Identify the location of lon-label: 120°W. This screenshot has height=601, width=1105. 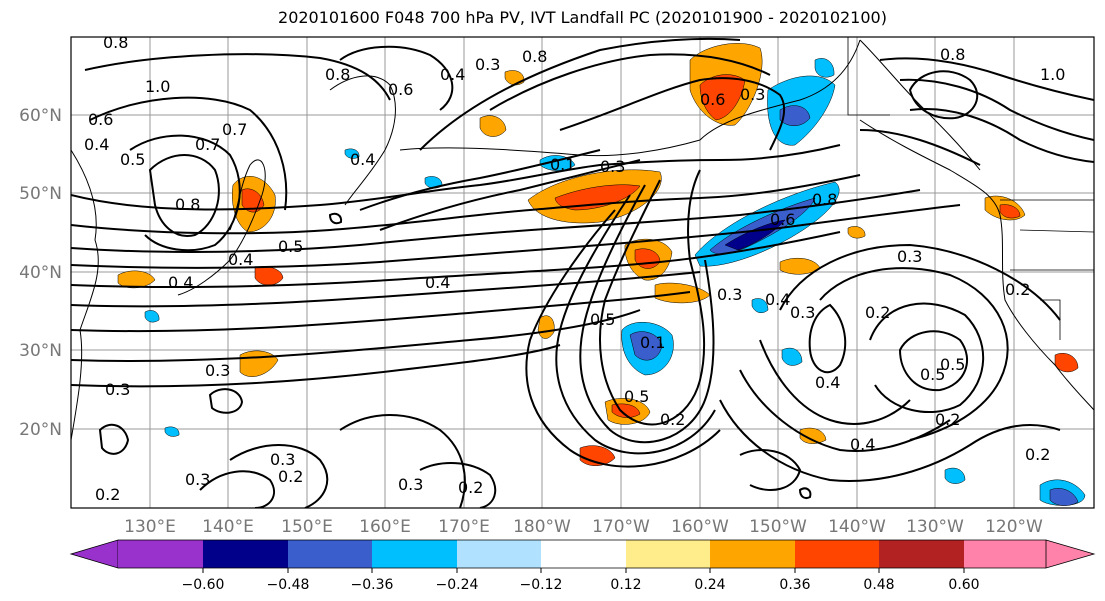
(1014, 527).